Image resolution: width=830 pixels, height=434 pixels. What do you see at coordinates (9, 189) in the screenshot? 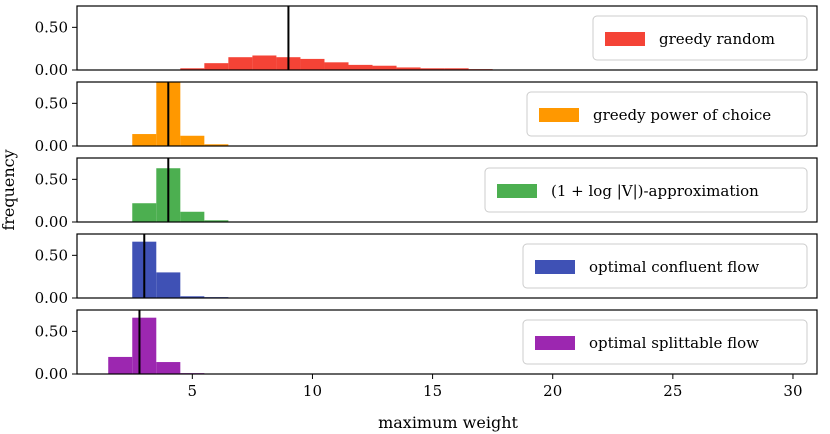
I see `y-axis-label: frequency` at bounding box center [9, 189].